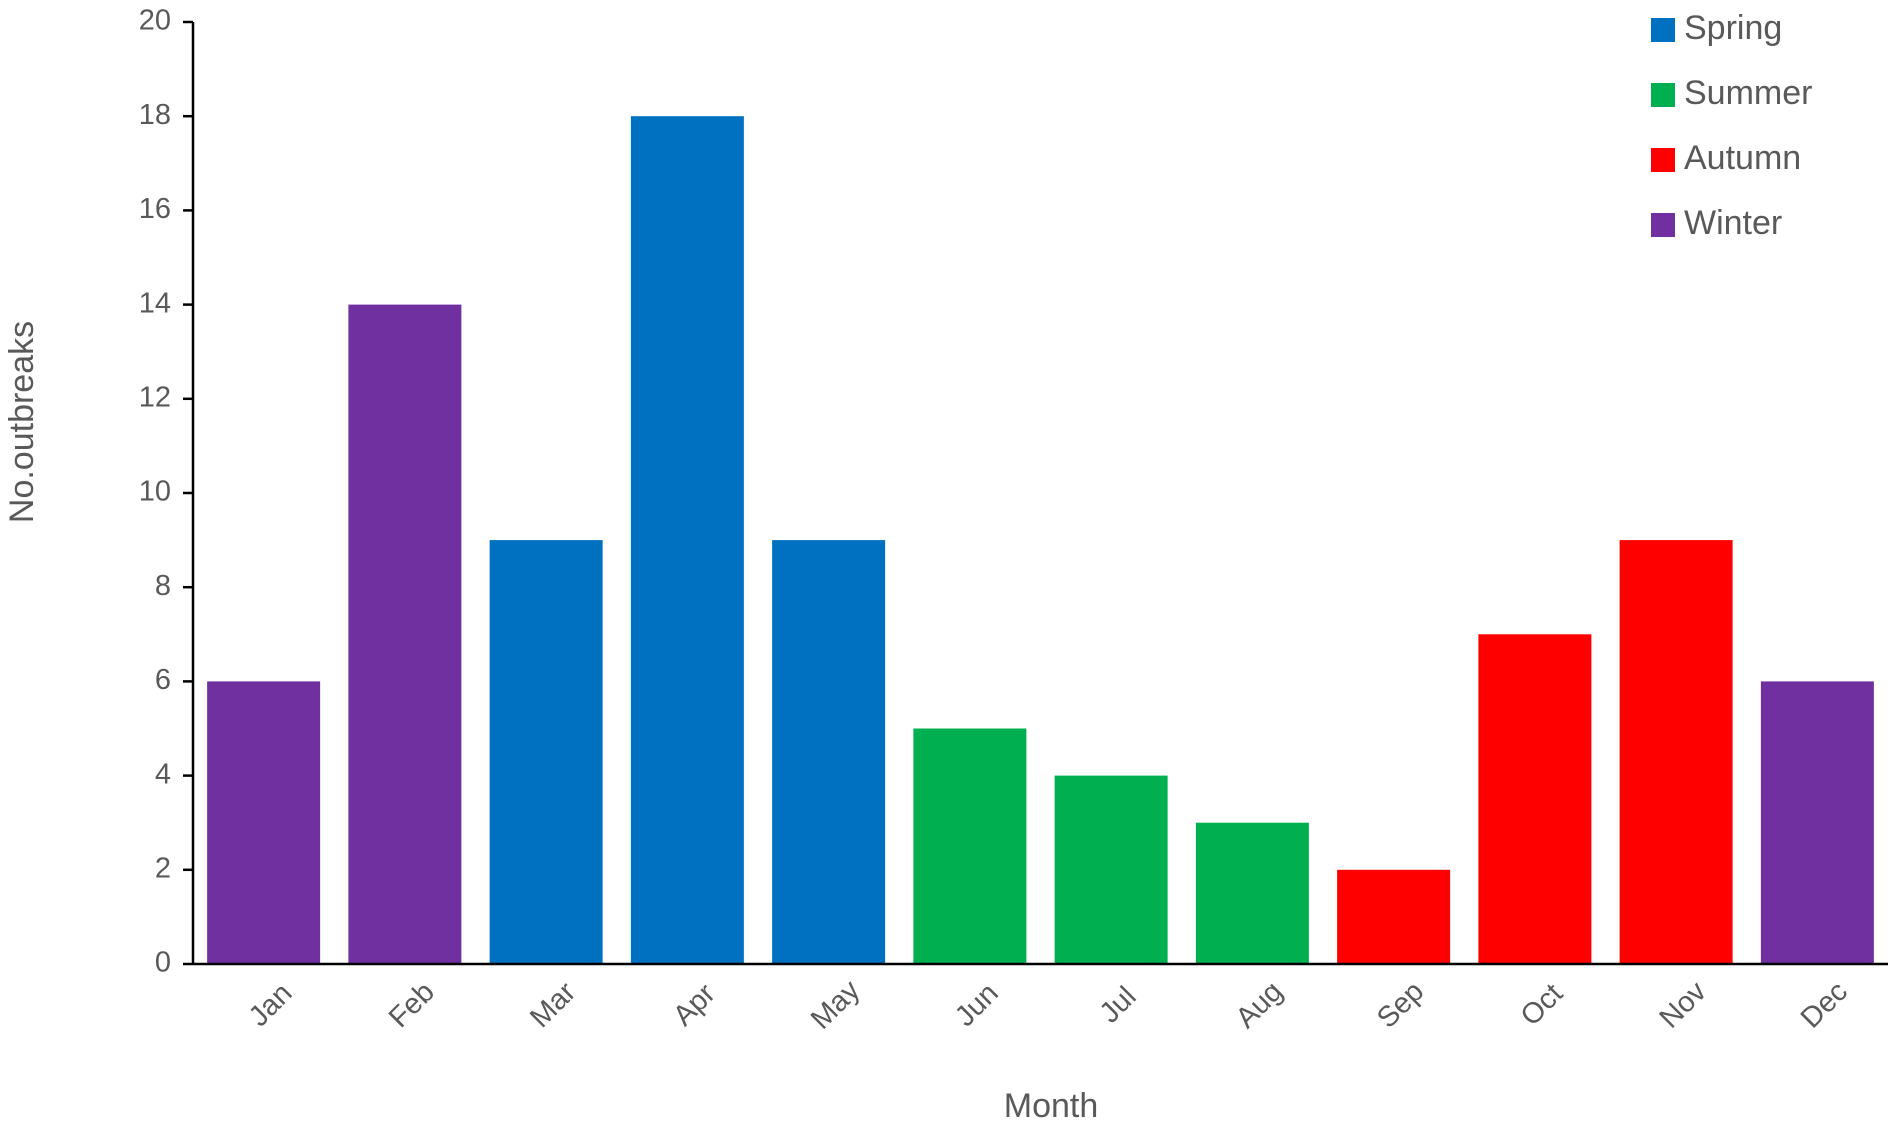 The height and width of the screenshot is (1142, 1892). I want to click on y-tick-label: 6, so click(163, 680).